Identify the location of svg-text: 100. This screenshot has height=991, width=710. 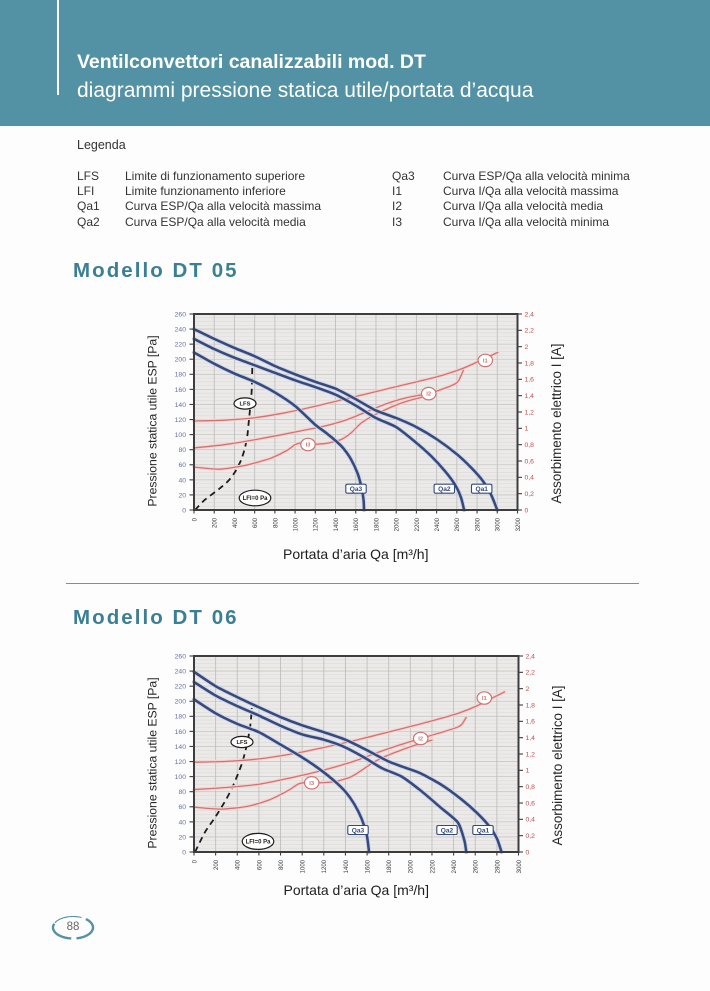
(181, 435).